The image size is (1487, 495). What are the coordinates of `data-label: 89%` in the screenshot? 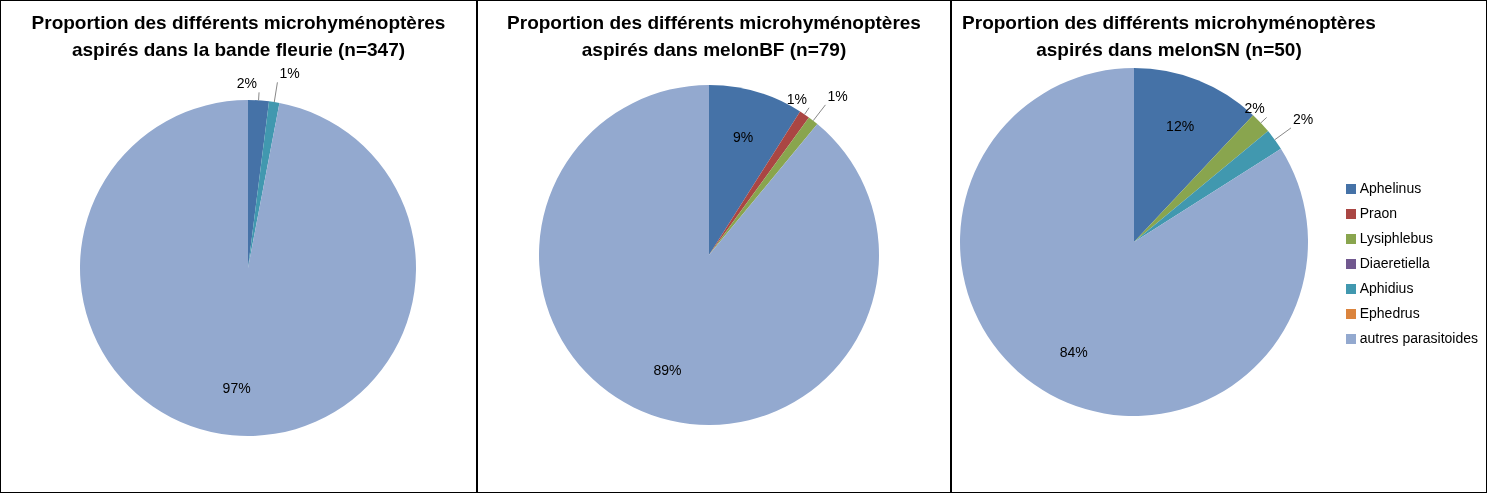 It's located at (667, 370).